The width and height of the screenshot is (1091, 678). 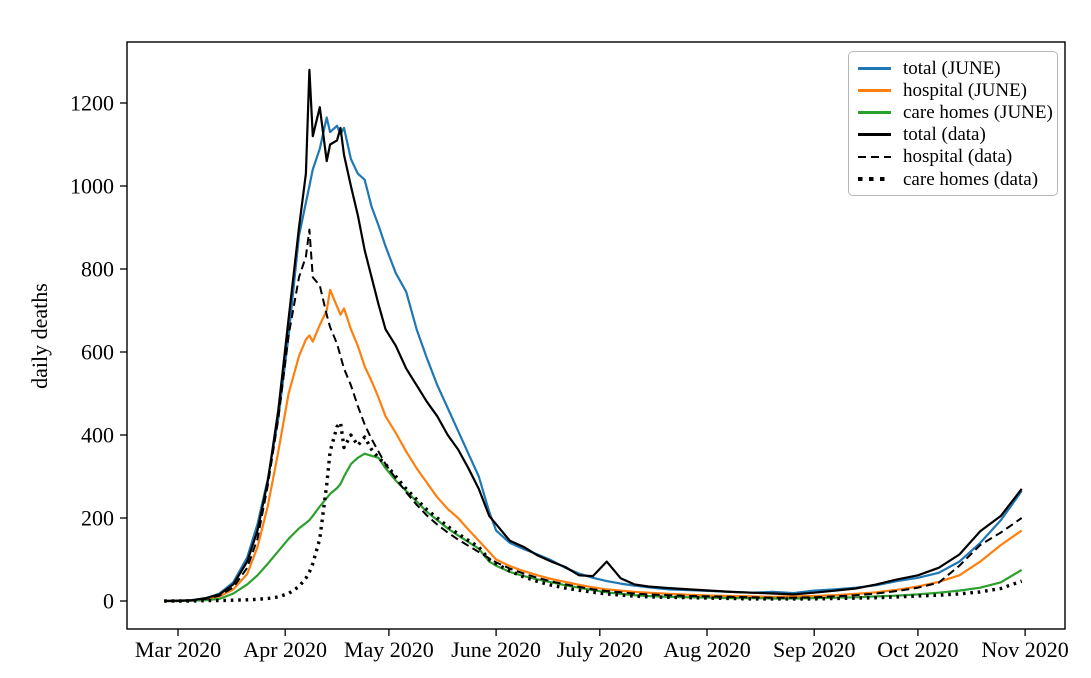 I want to click on legend-item: hospital (data), so click(x=953, y=157).